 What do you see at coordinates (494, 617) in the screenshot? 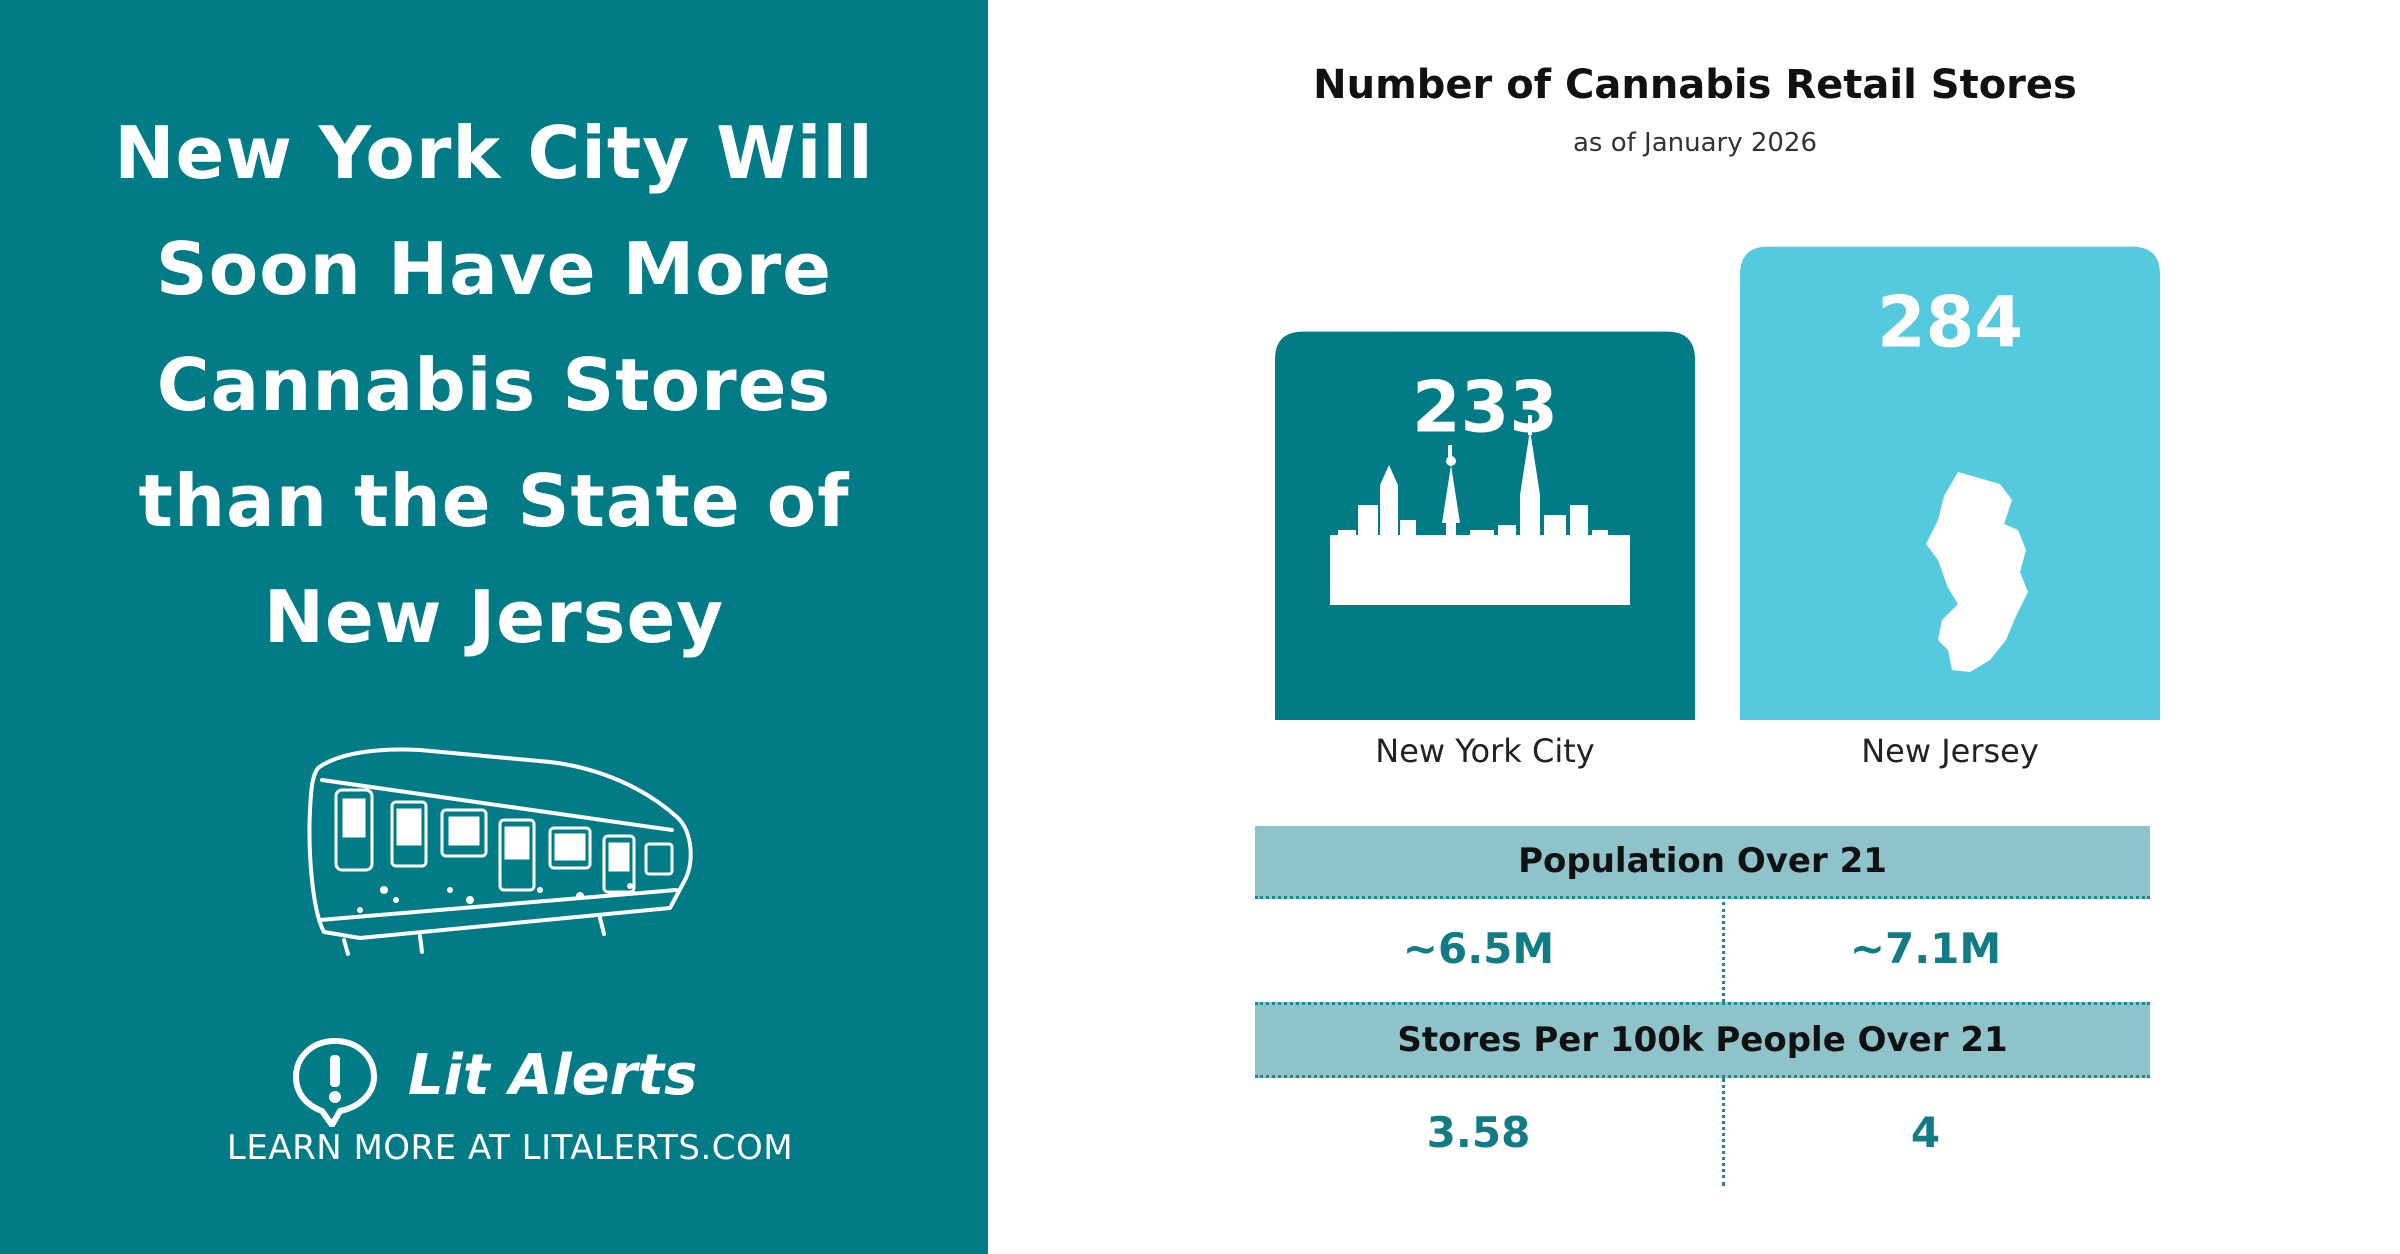
I see `headline-line: New Jersey` at bounding box center [494, 617].